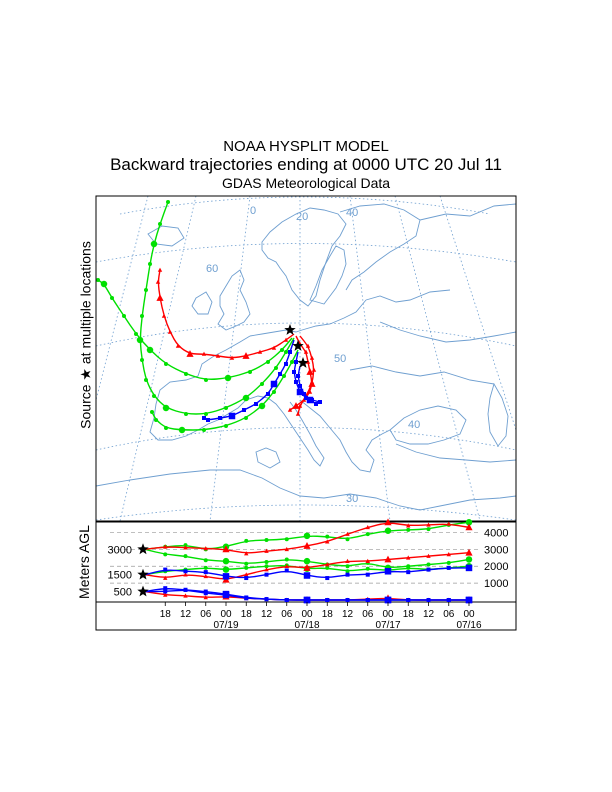 The height and width of the screenshot is (792, 612). I want to click on lat-label-60: 60, so click(212, 269).